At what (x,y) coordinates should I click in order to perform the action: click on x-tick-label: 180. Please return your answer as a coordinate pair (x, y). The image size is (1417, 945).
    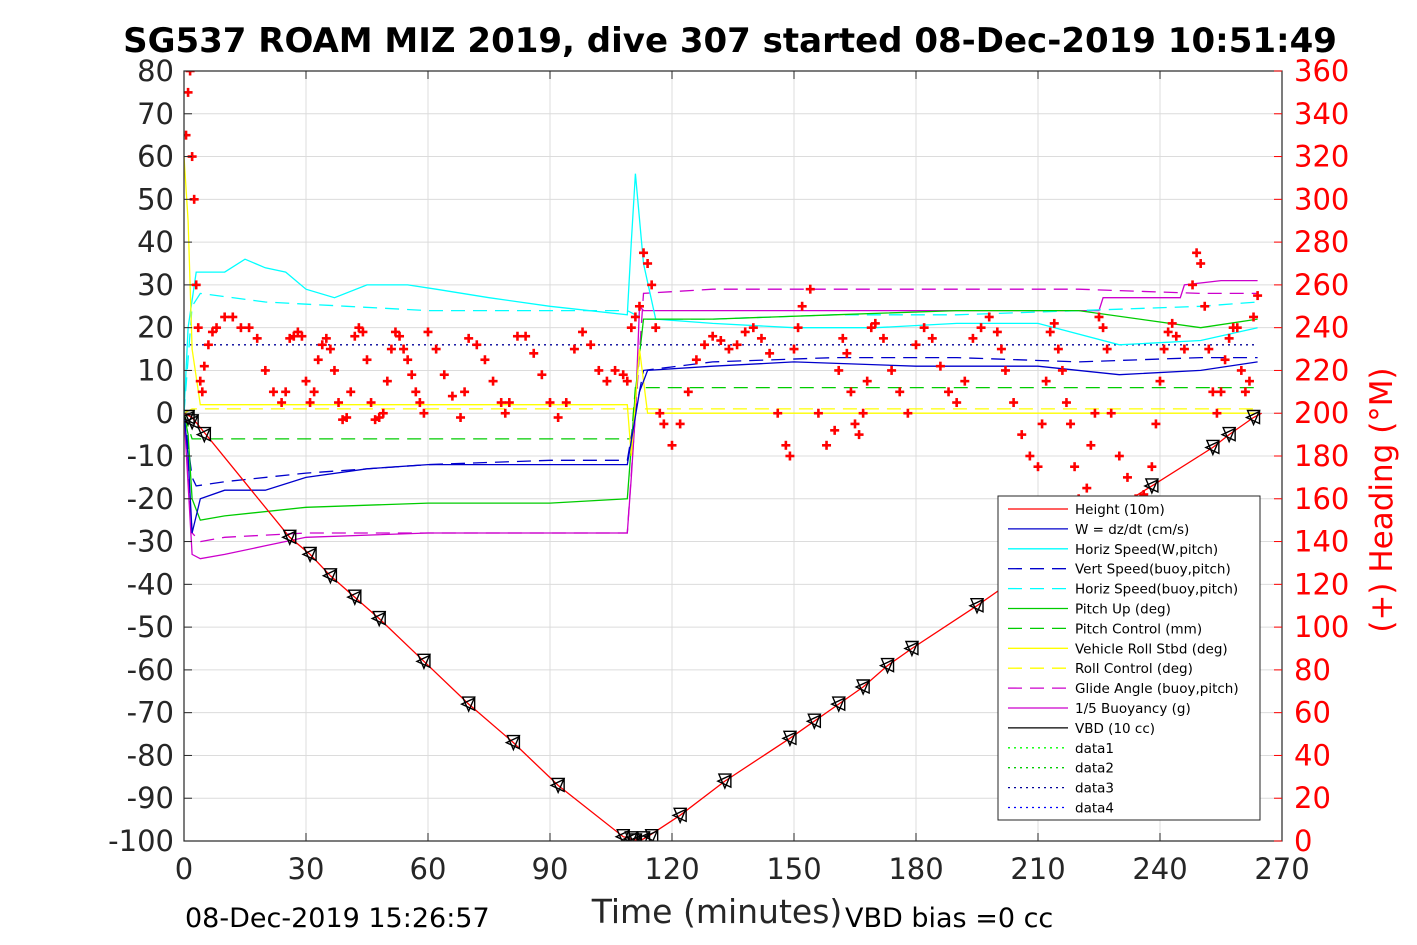
    Looking at the image, I should click on (915, 869).